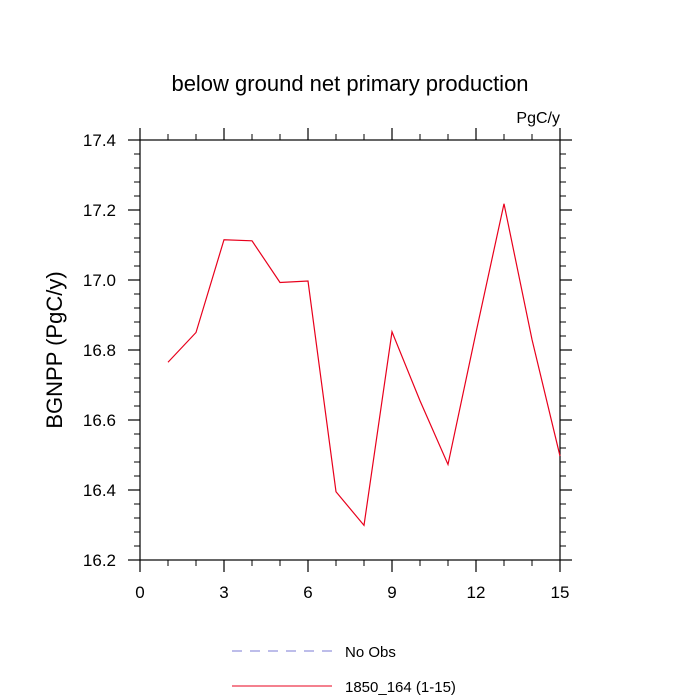 The width and height of the screenshot is (700, 700). What do you see at coordinates (476, 592) in the screenshot?
I see `x-tick-label: 12` at bounding box center [476, 592].